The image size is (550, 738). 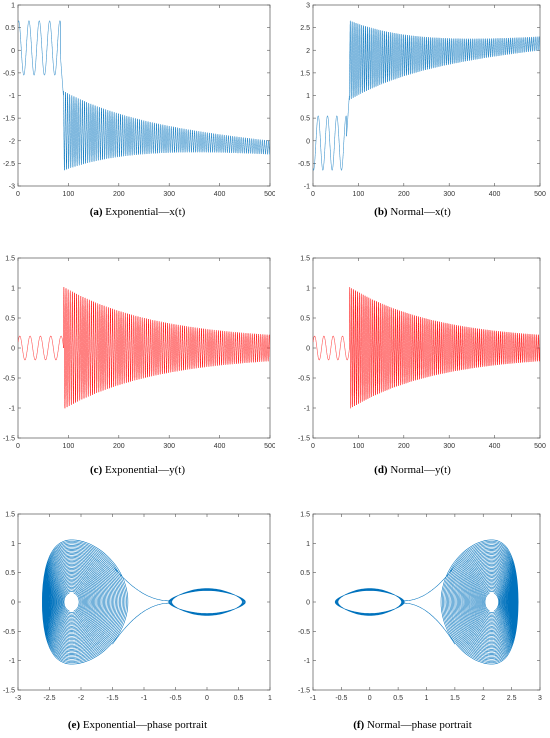 I want to click on y-tick-label: -2, so click(x=12, y=141).